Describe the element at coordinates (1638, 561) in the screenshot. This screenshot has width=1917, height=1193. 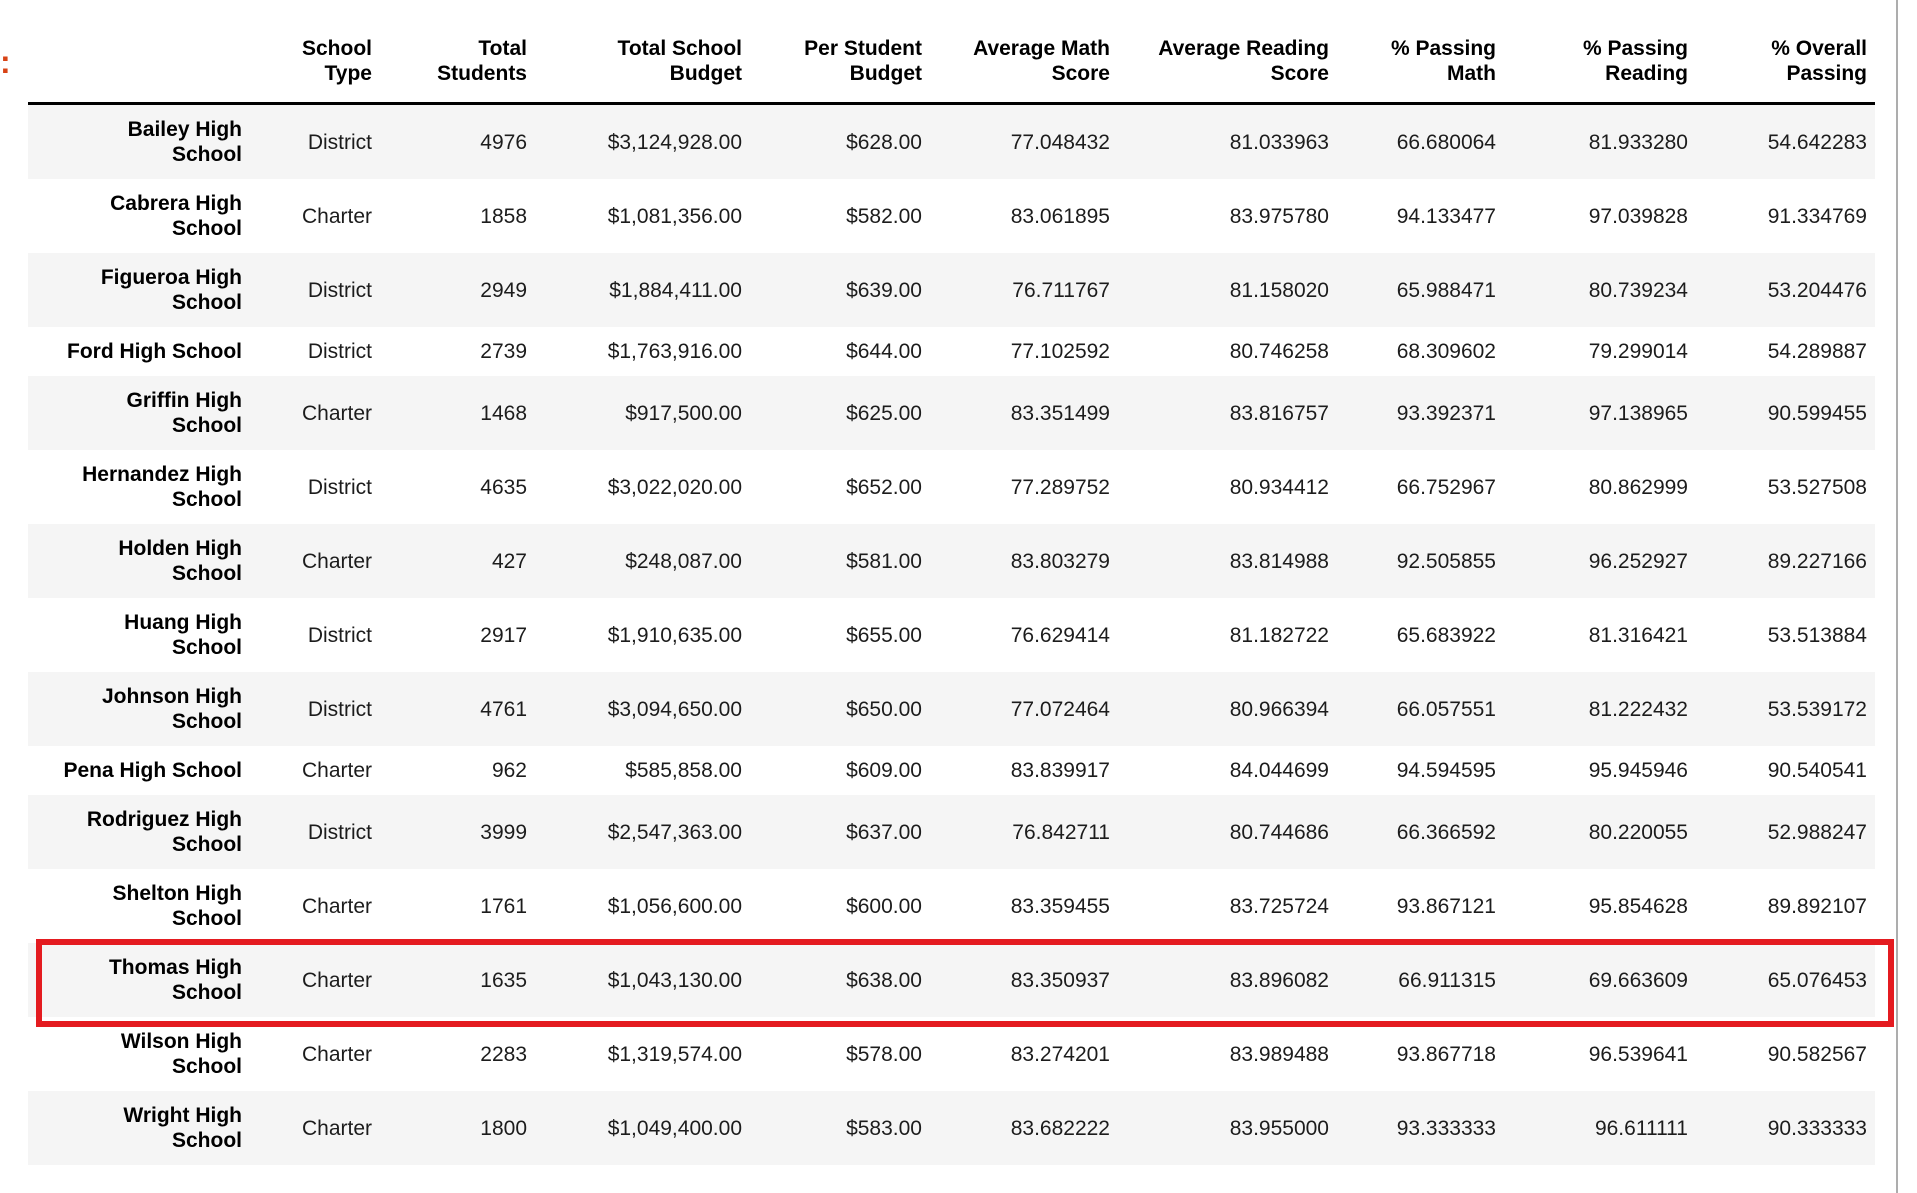
I see `cell: 96.252927` at that location.